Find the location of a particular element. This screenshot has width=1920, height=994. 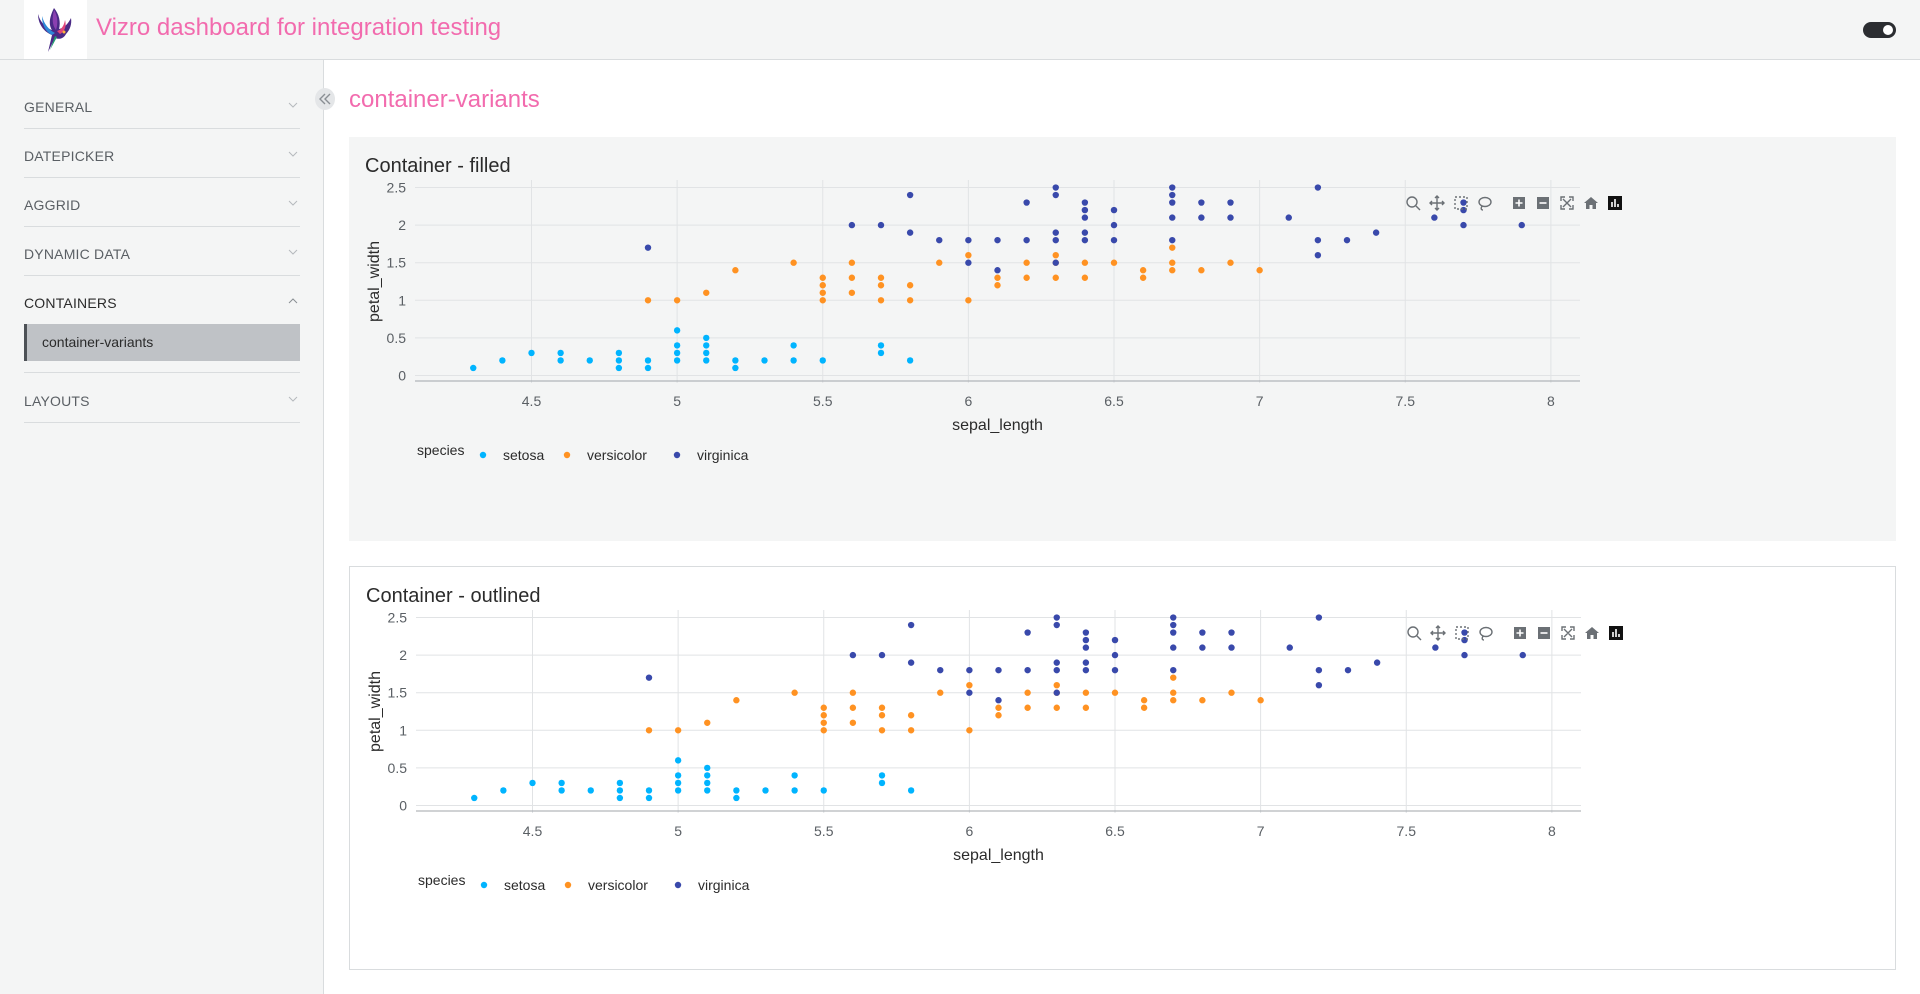

zoom-in-icon is located at coordinates (1519, 203).